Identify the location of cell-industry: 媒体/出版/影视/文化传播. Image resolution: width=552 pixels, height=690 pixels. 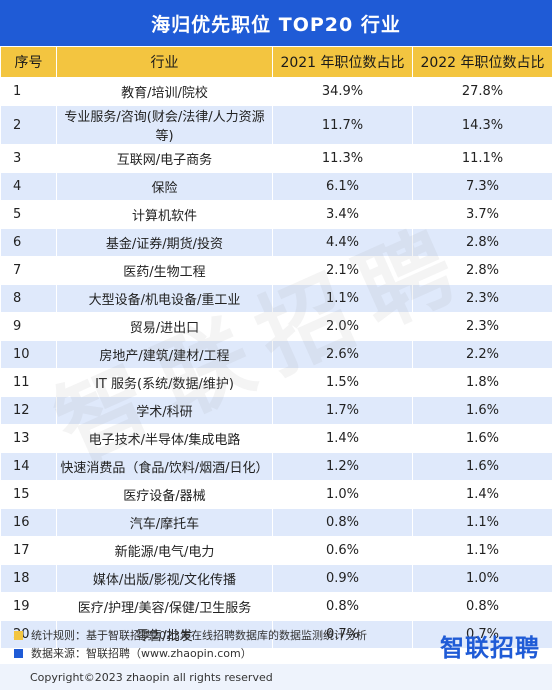
(164, 578).